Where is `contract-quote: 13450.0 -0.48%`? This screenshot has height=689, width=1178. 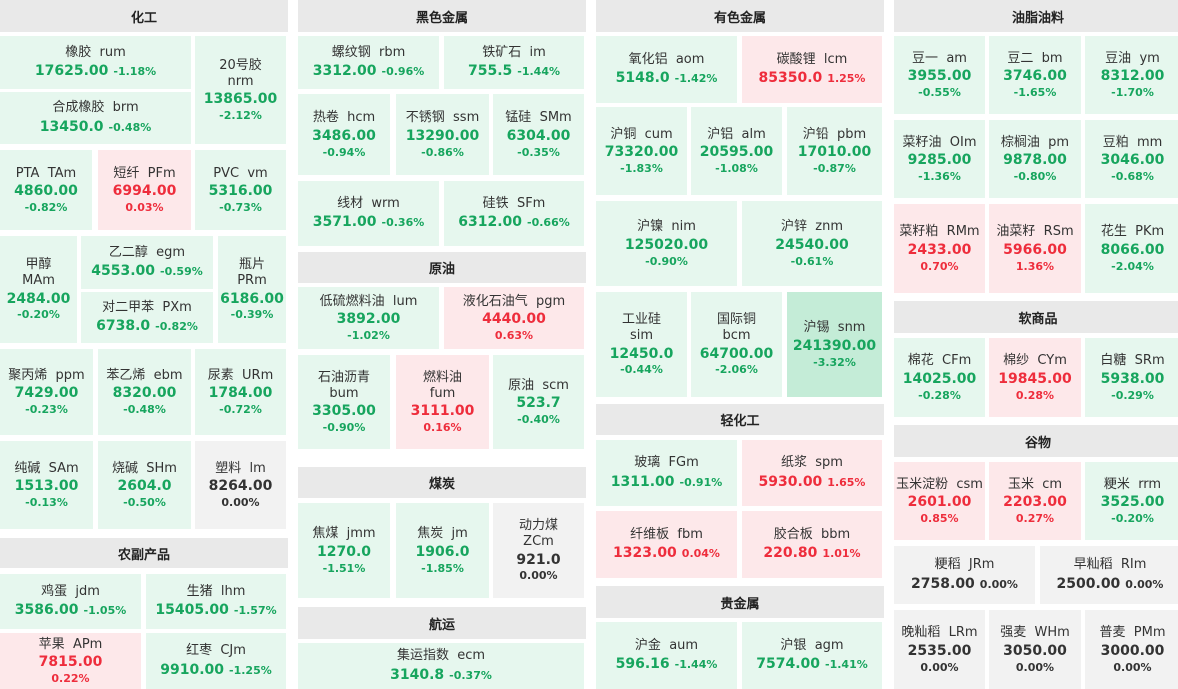
contract-quote: 13450.0 -0.48% is located at coordinates (96, 127).